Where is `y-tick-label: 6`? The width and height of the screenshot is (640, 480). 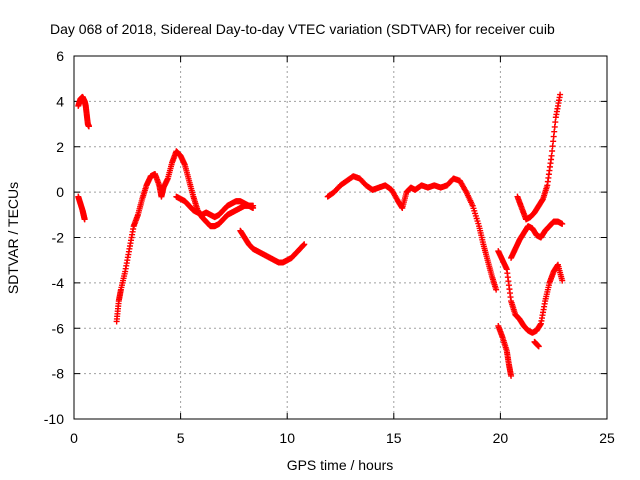 y-tick-label: 6 is located at coordinates (60, 56).